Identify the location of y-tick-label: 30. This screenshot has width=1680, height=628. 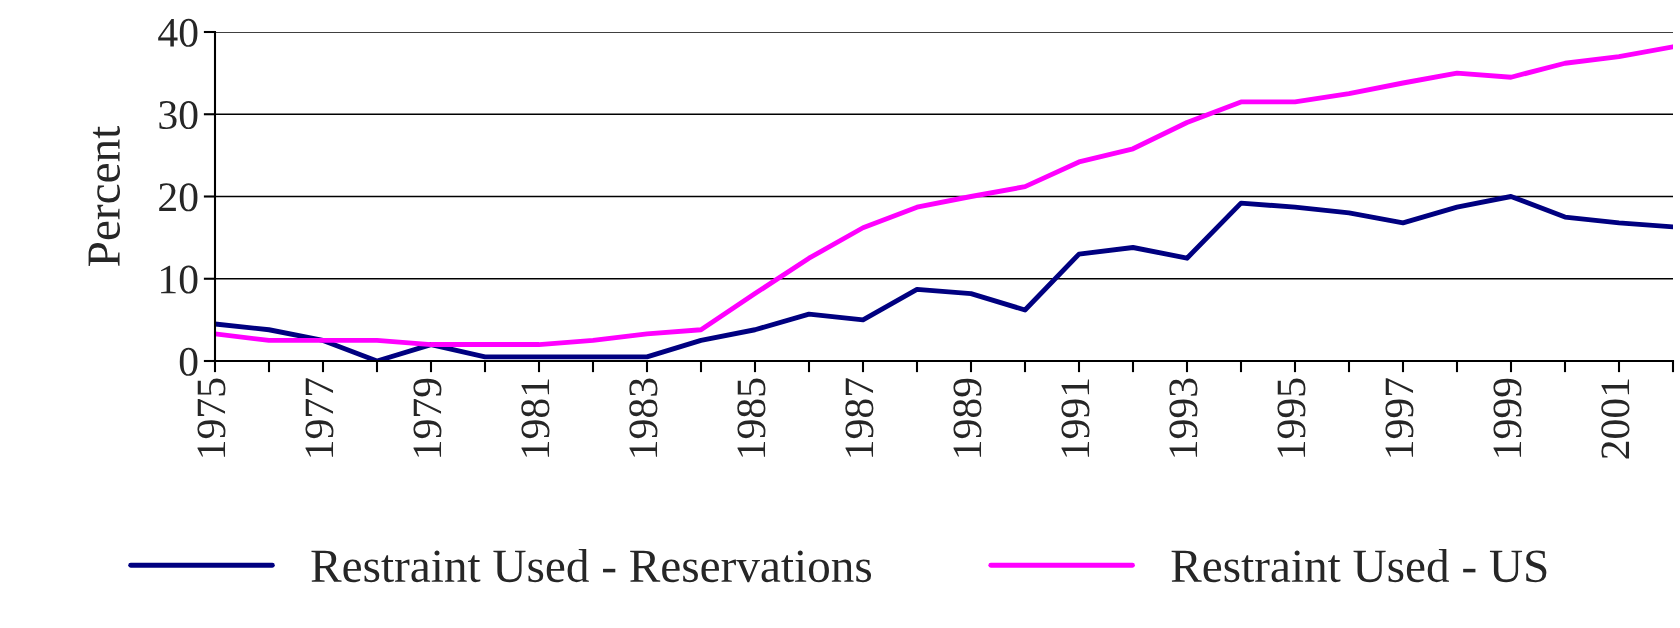
(178, 115).